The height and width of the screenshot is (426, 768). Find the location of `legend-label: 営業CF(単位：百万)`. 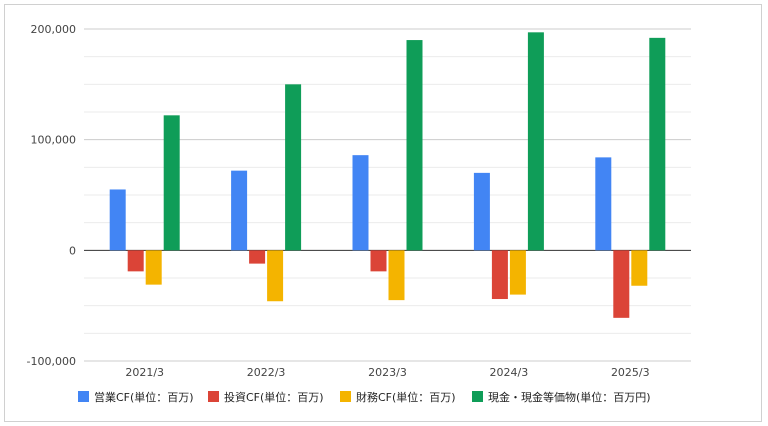

legend-label: 営業CF(単位：百万) is located at coordinates (144, 397).